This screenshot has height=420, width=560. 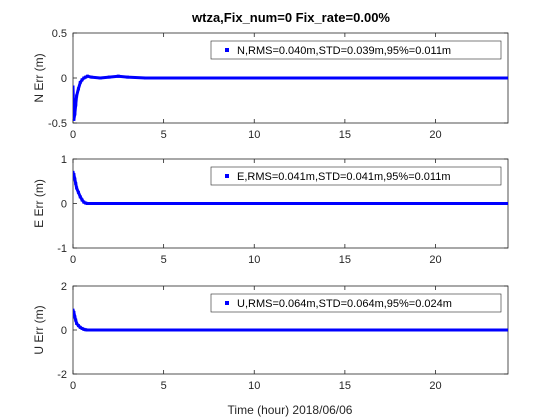 I want to click on x-tick-label: 5, so click(x=164, y=260).